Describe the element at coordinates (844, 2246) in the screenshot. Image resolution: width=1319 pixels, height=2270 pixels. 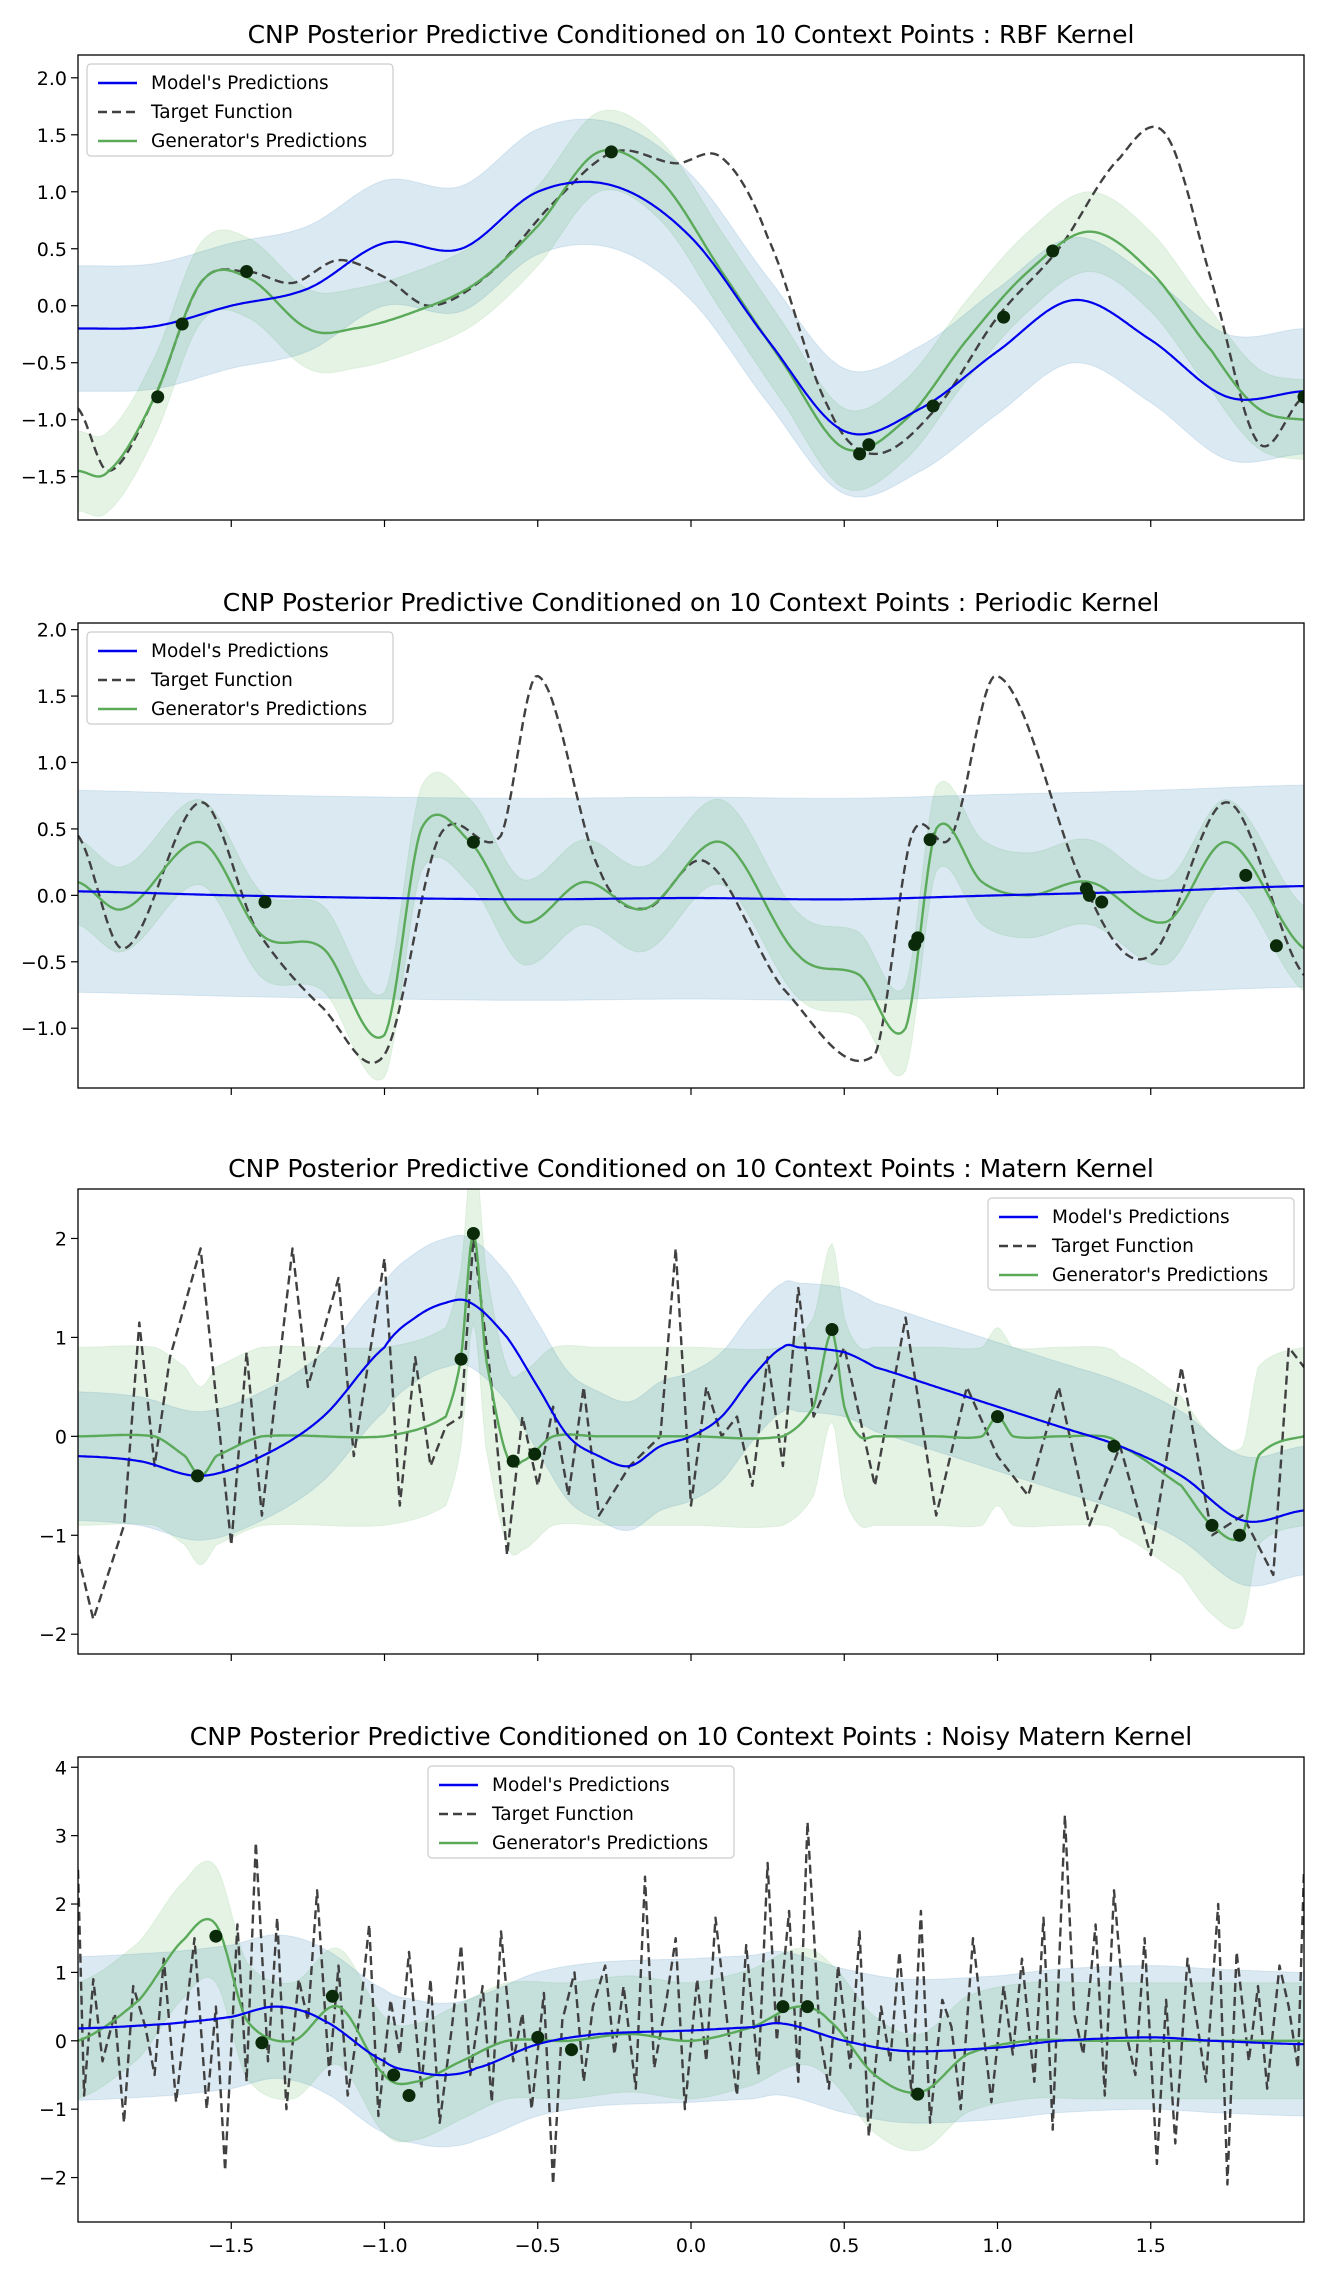
I see `x-tick-label: 0.5` at that location.